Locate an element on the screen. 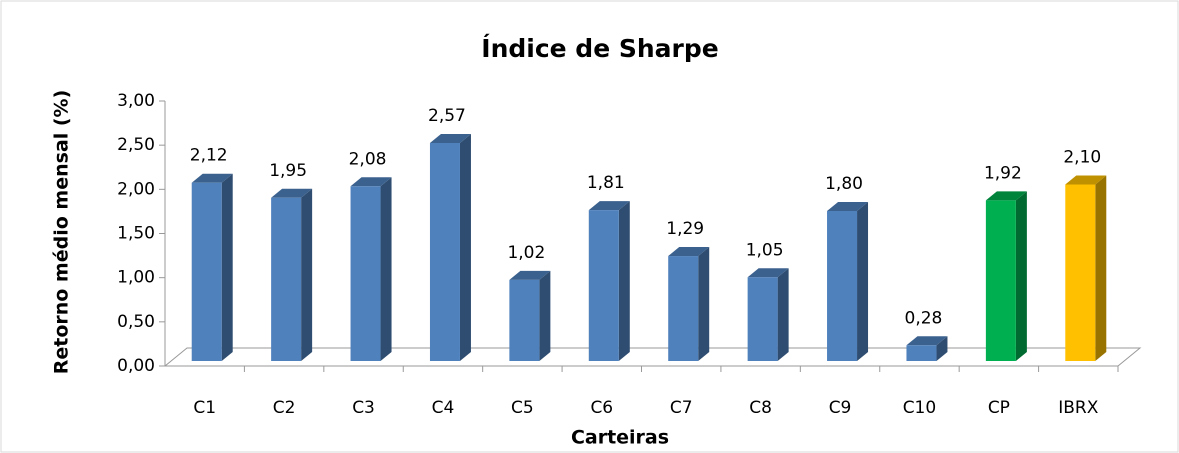 This screenshot has width=1179, height=453. value-label: 1,02 is located at coordinates (526, 253).